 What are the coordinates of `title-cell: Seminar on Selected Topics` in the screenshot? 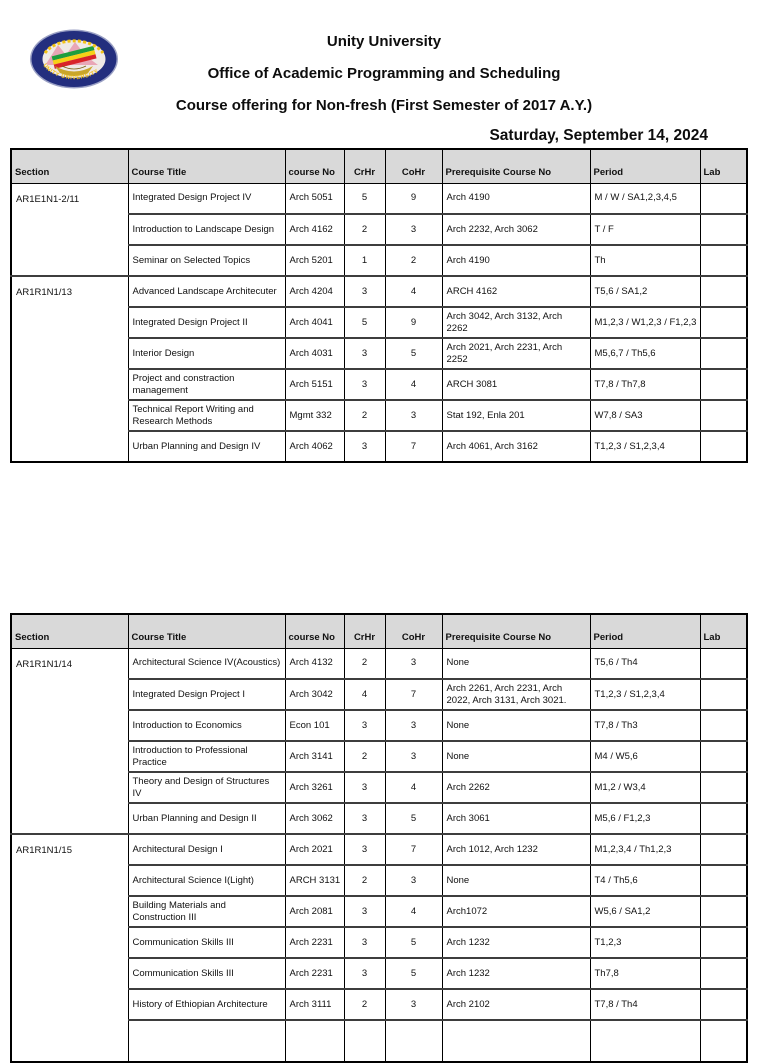 It's located at (206, 260).